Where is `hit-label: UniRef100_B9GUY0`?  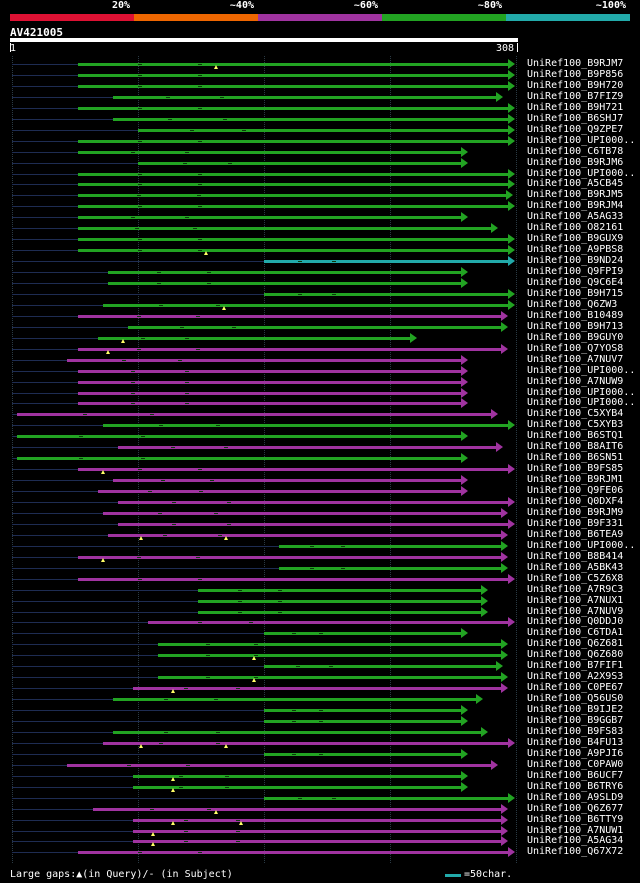
hit-label: UniRef100_B9GUY0 is located at coordinates (575, 337).